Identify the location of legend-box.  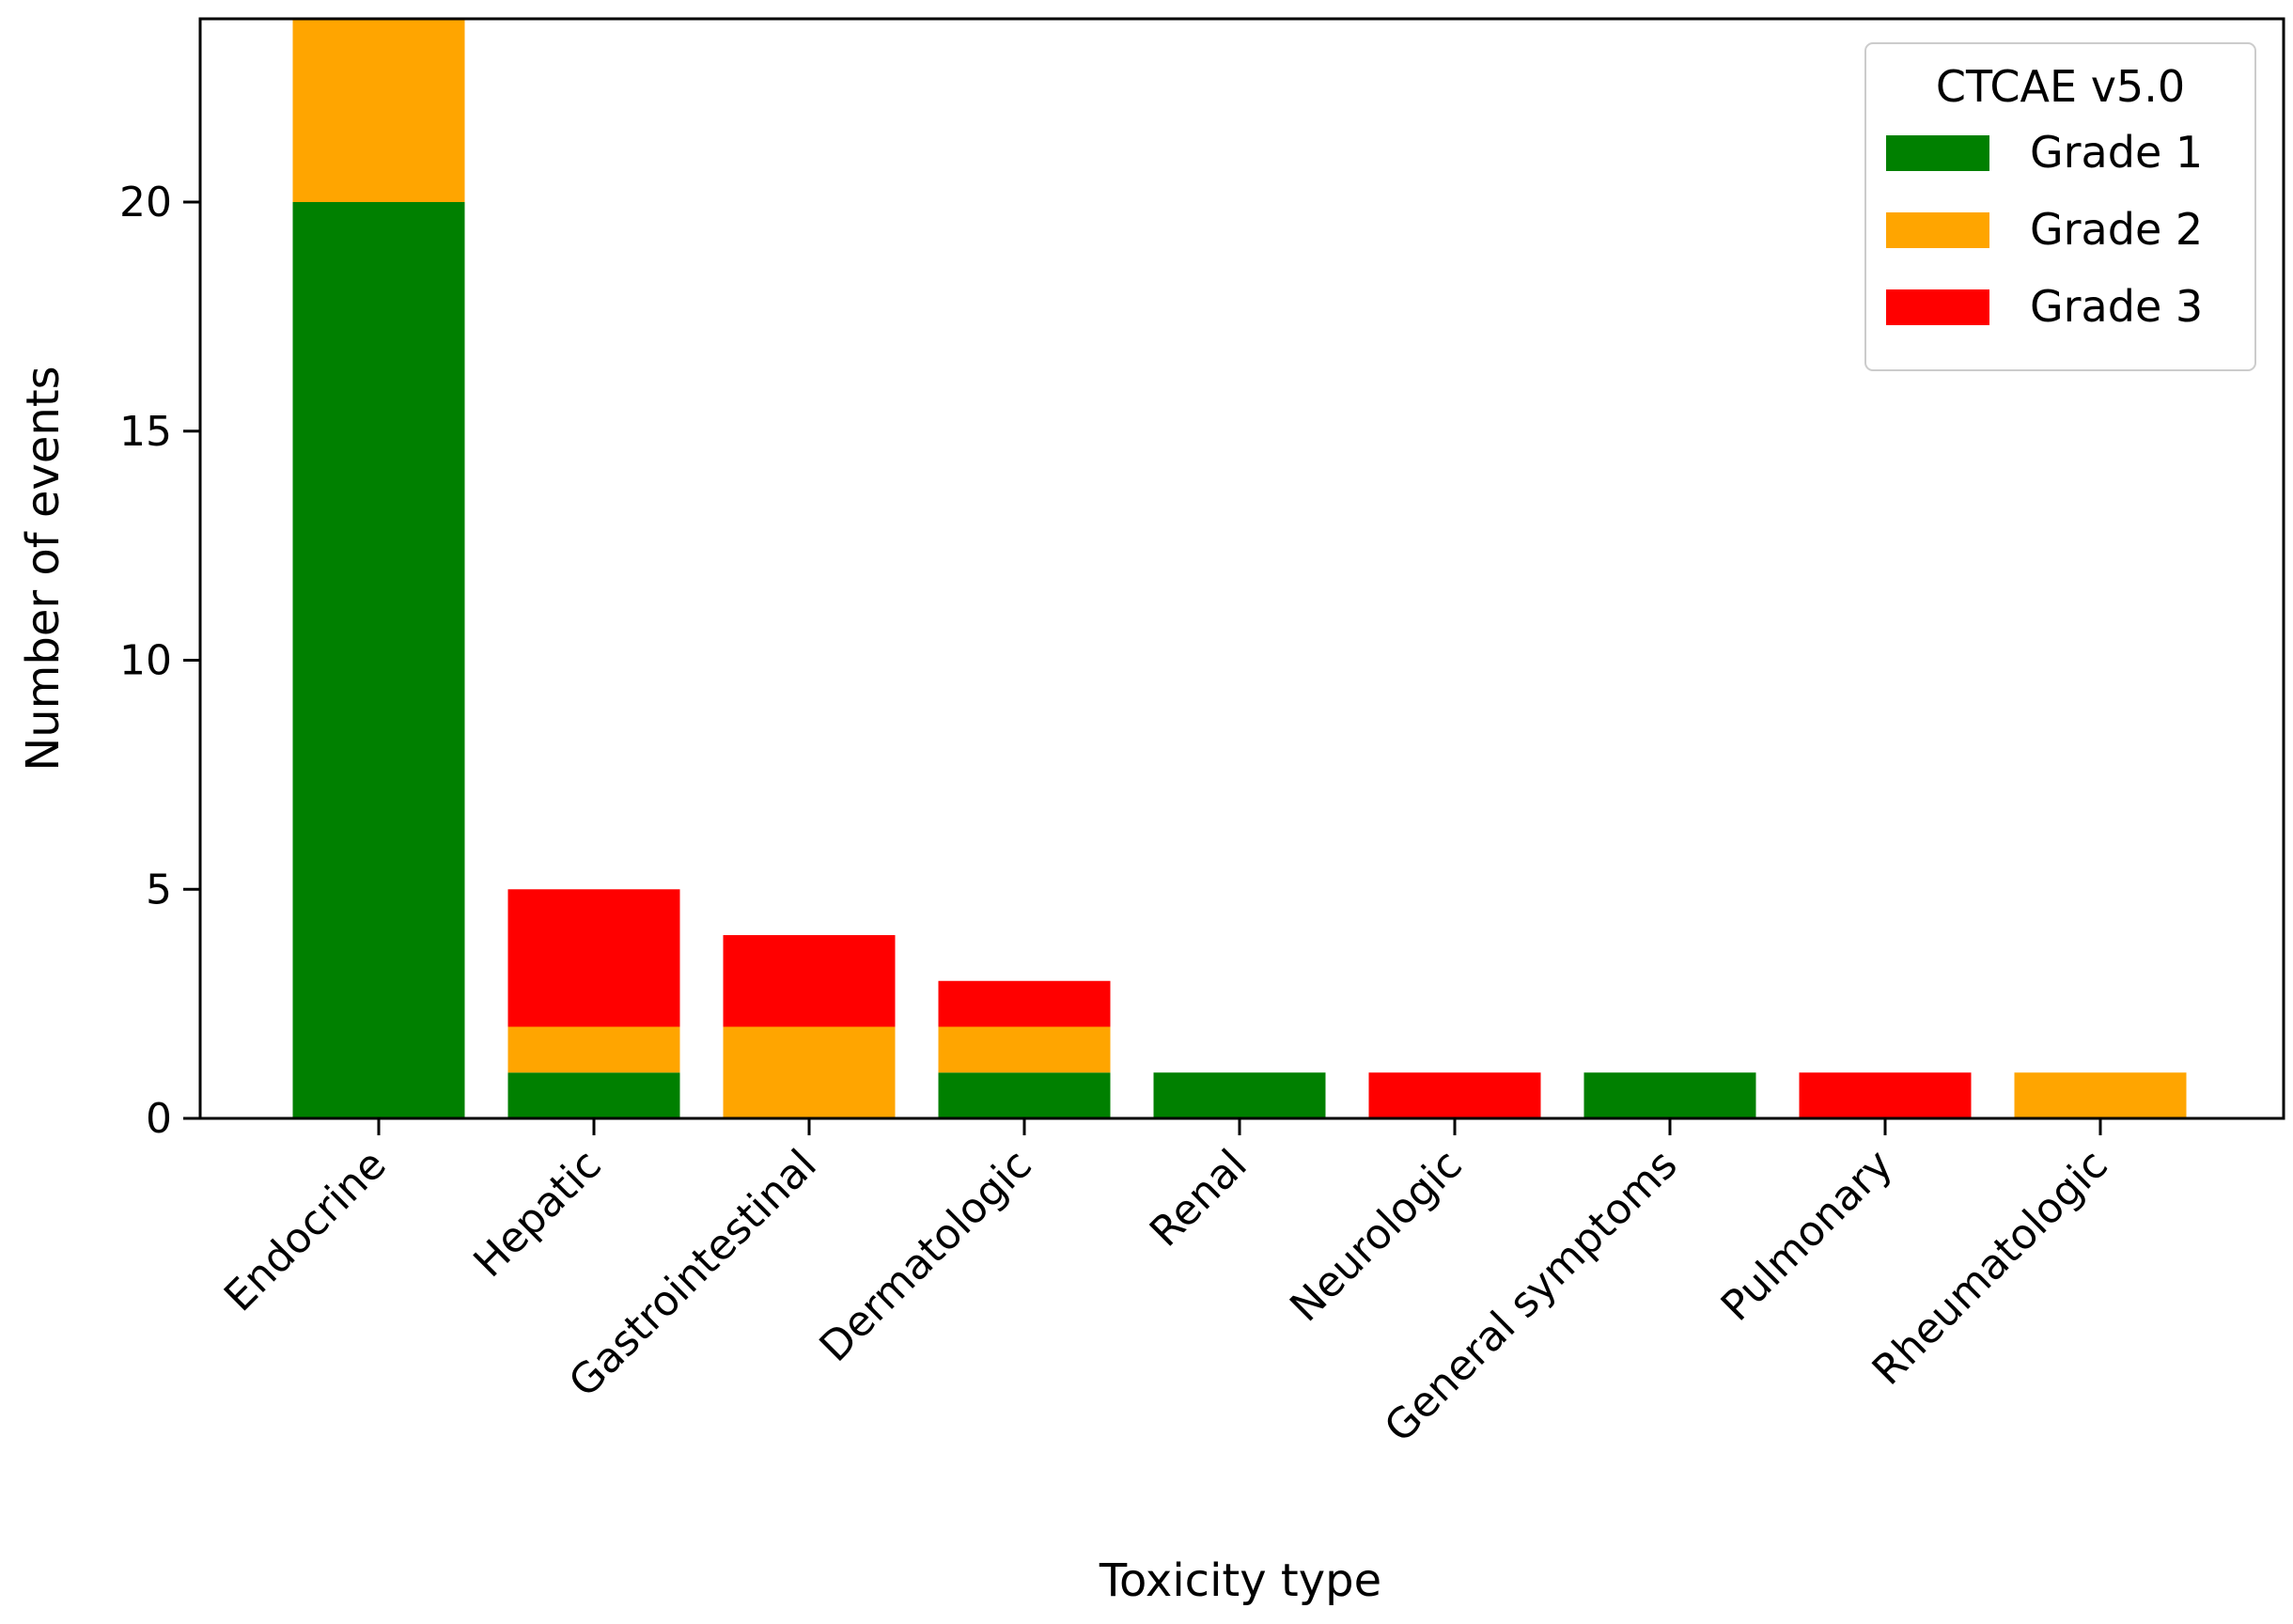
(2060, 206).